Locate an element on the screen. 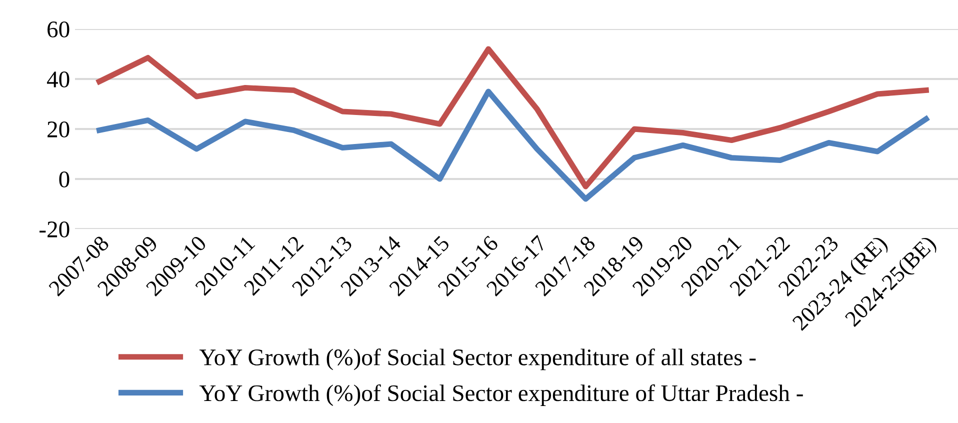 This screenshot has width=958, height=423. y-tick-label: -20 is located at coordinates (55, 229).